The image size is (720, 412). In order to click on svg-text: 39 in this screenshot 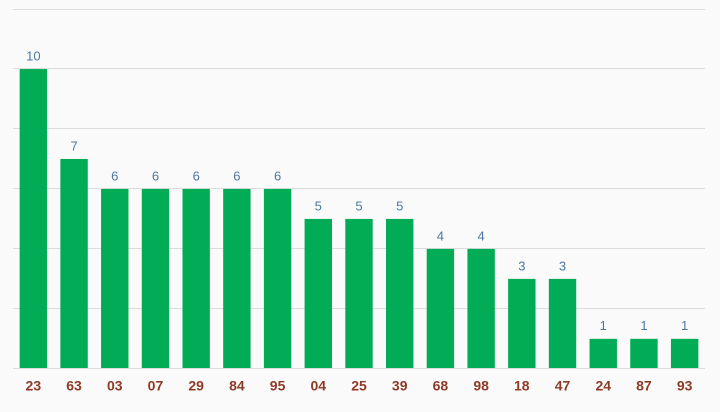, I will do `click(400, 386)`.